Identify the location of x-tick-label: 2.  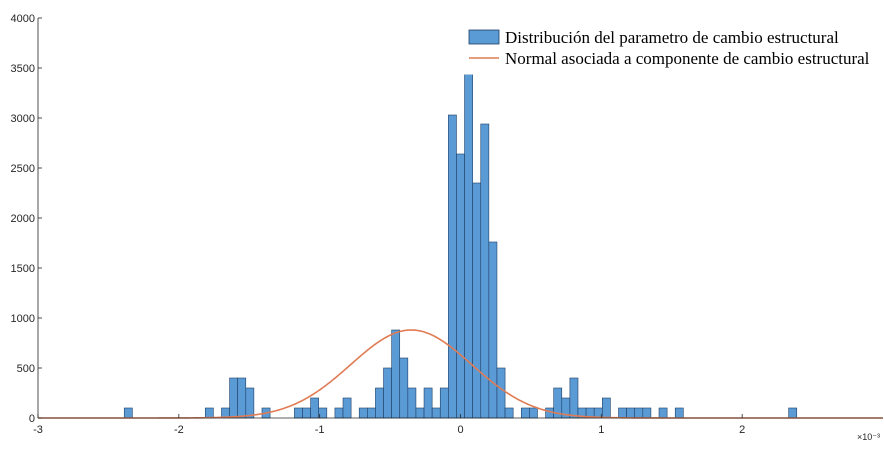
(742, 430).